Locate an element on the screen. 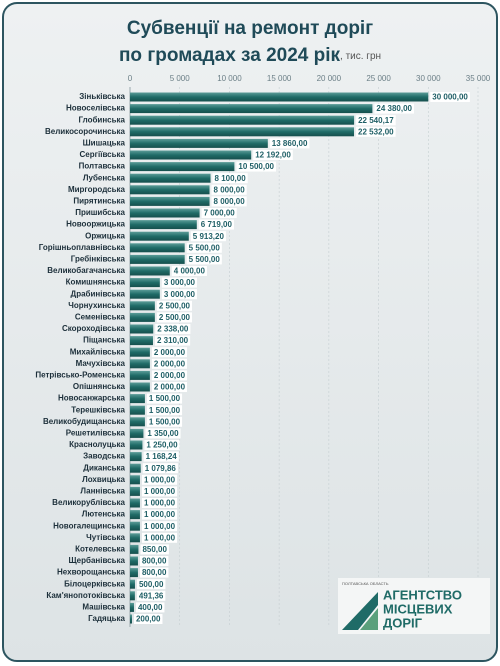 The height and width of the screenshot is (666, 500). value-label: 1 250,00 is located at coordinates (162, 445).